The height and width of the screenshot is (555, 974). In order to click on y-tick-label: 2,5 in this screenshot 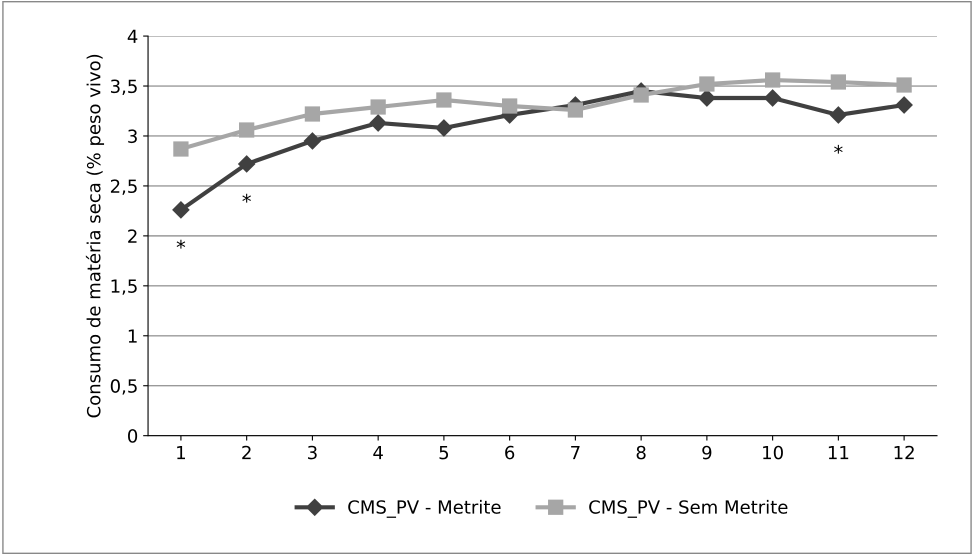, I will do `click(123, 187)`.